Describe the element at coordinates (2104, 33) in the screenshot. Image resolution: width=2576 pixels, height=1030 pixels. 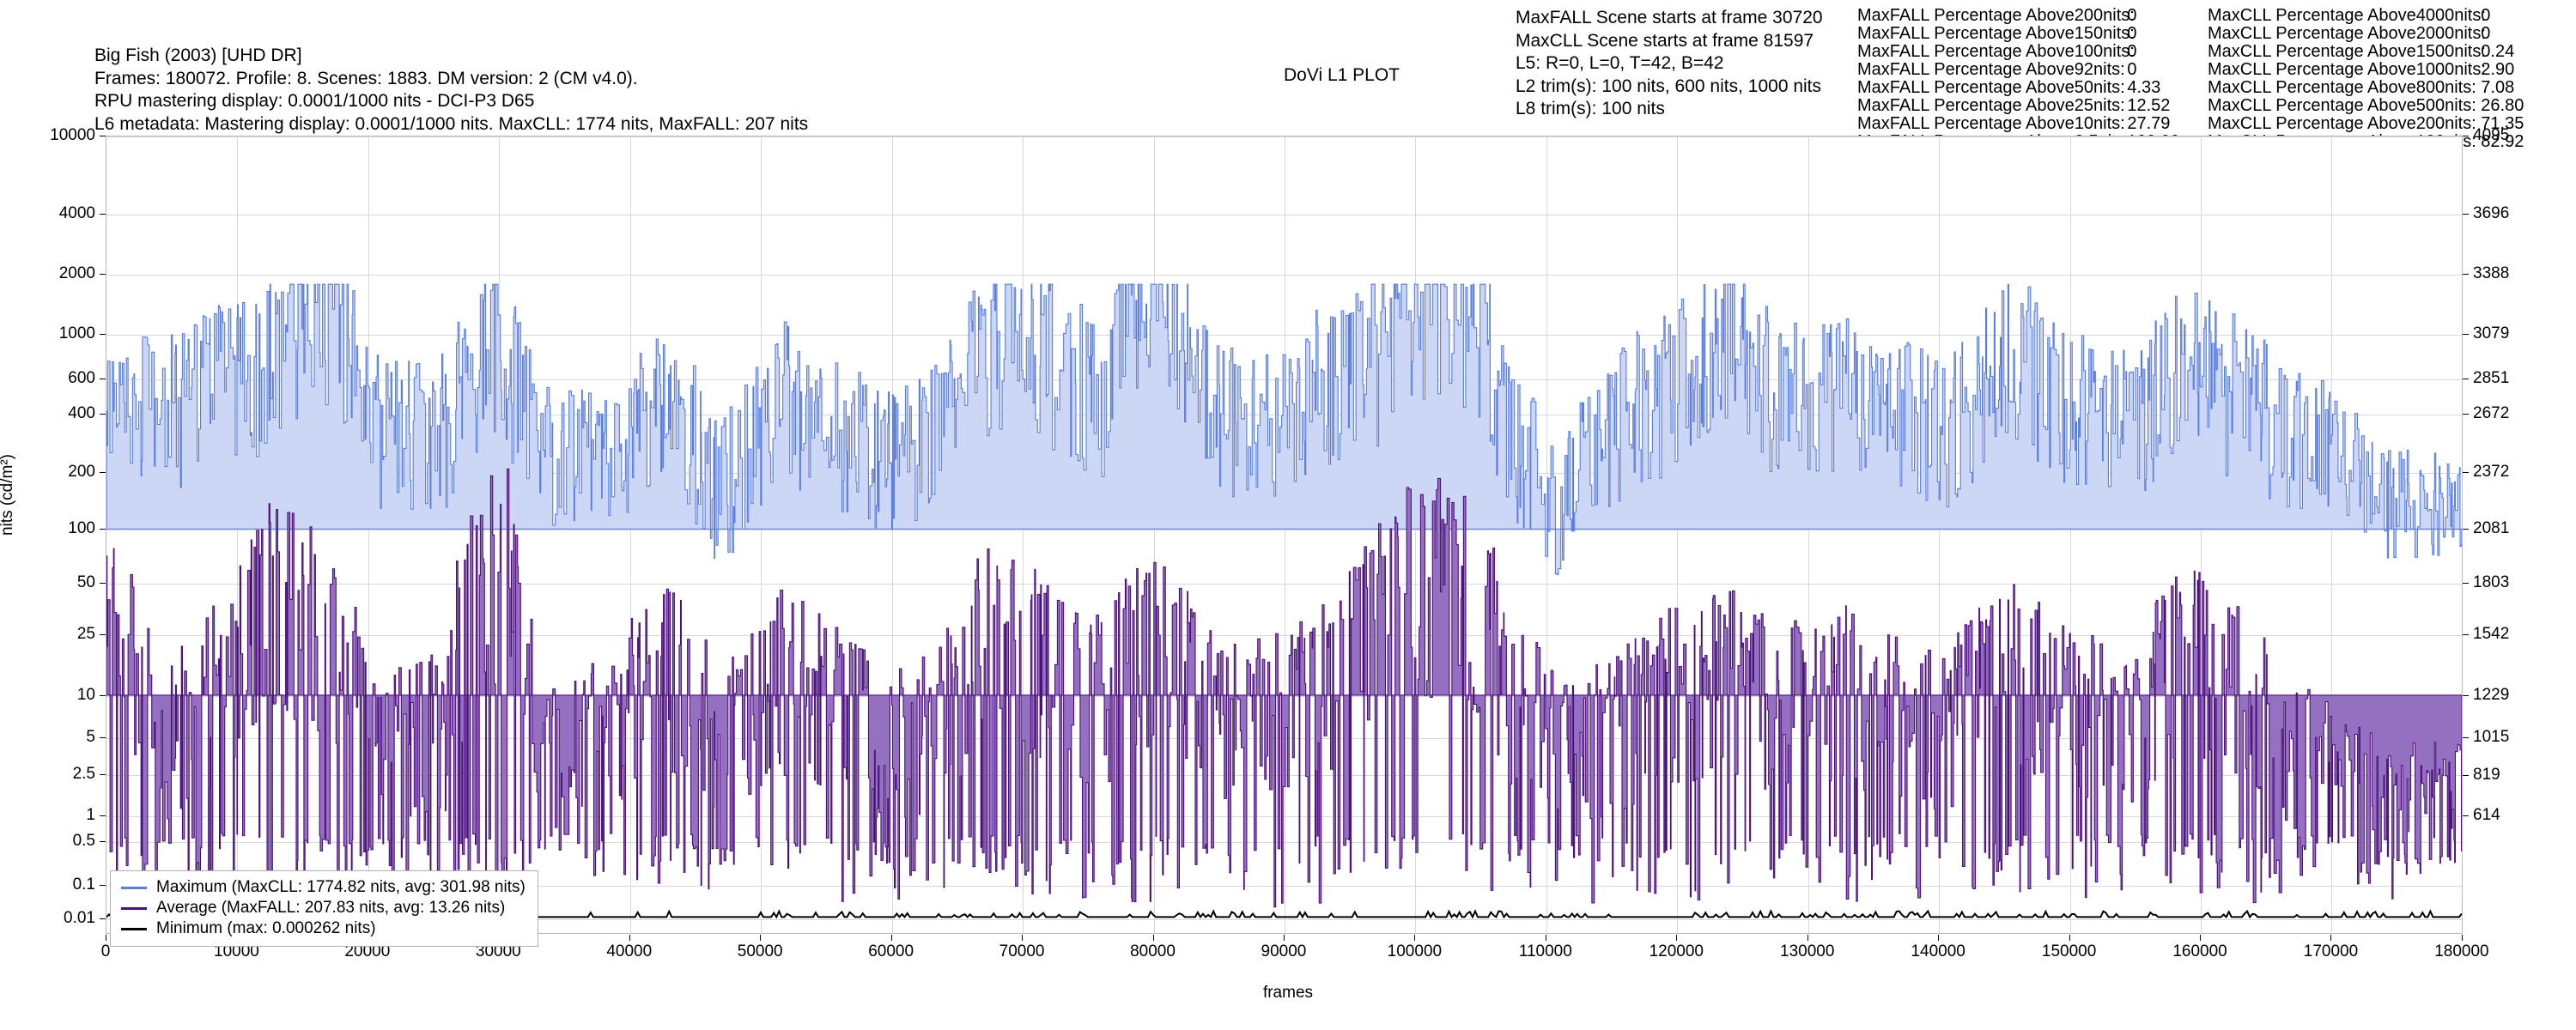
I see `maxfall-percentage-threshold: 150nits:` at that location.